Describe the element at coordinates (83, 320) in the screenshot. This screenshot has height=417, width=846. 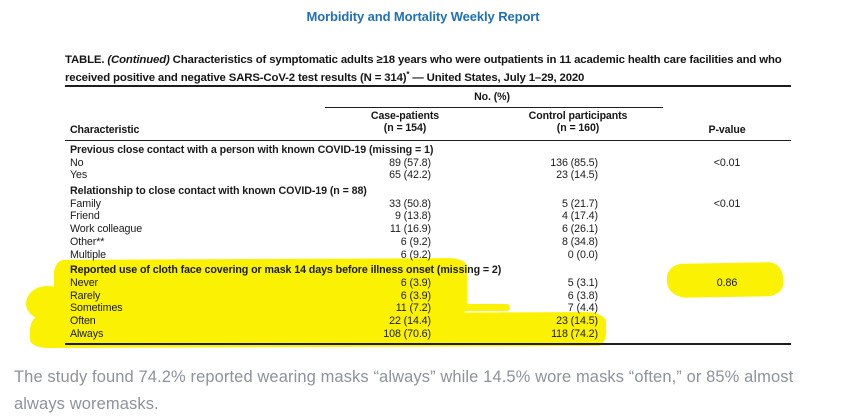
I see `row-label: Often` at that location.